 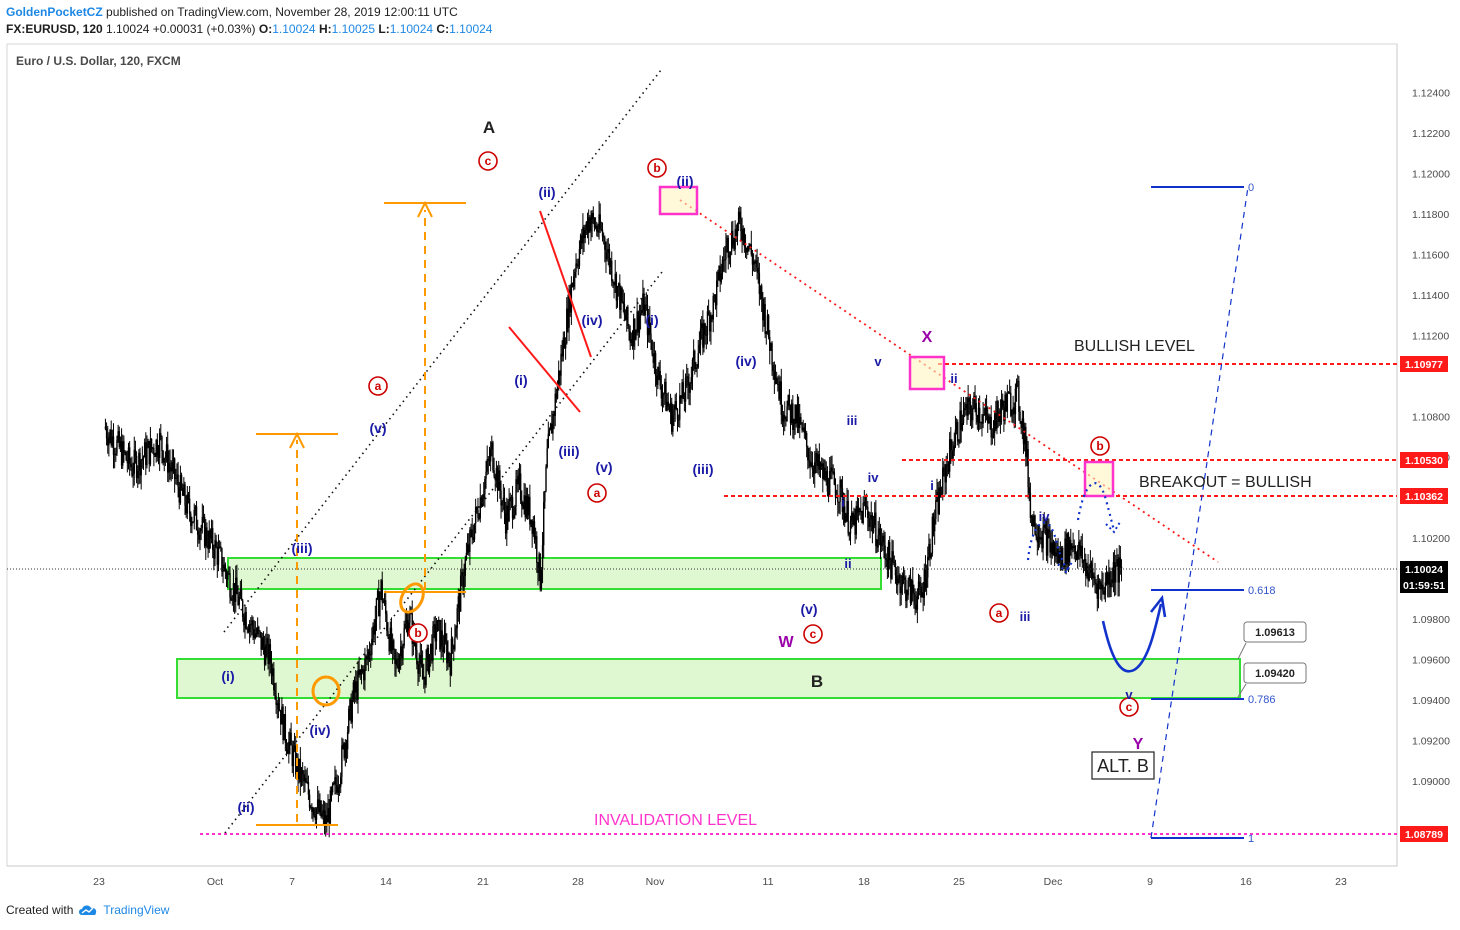 I want to click on wave-label: (iv), so click(x=592, y=320).